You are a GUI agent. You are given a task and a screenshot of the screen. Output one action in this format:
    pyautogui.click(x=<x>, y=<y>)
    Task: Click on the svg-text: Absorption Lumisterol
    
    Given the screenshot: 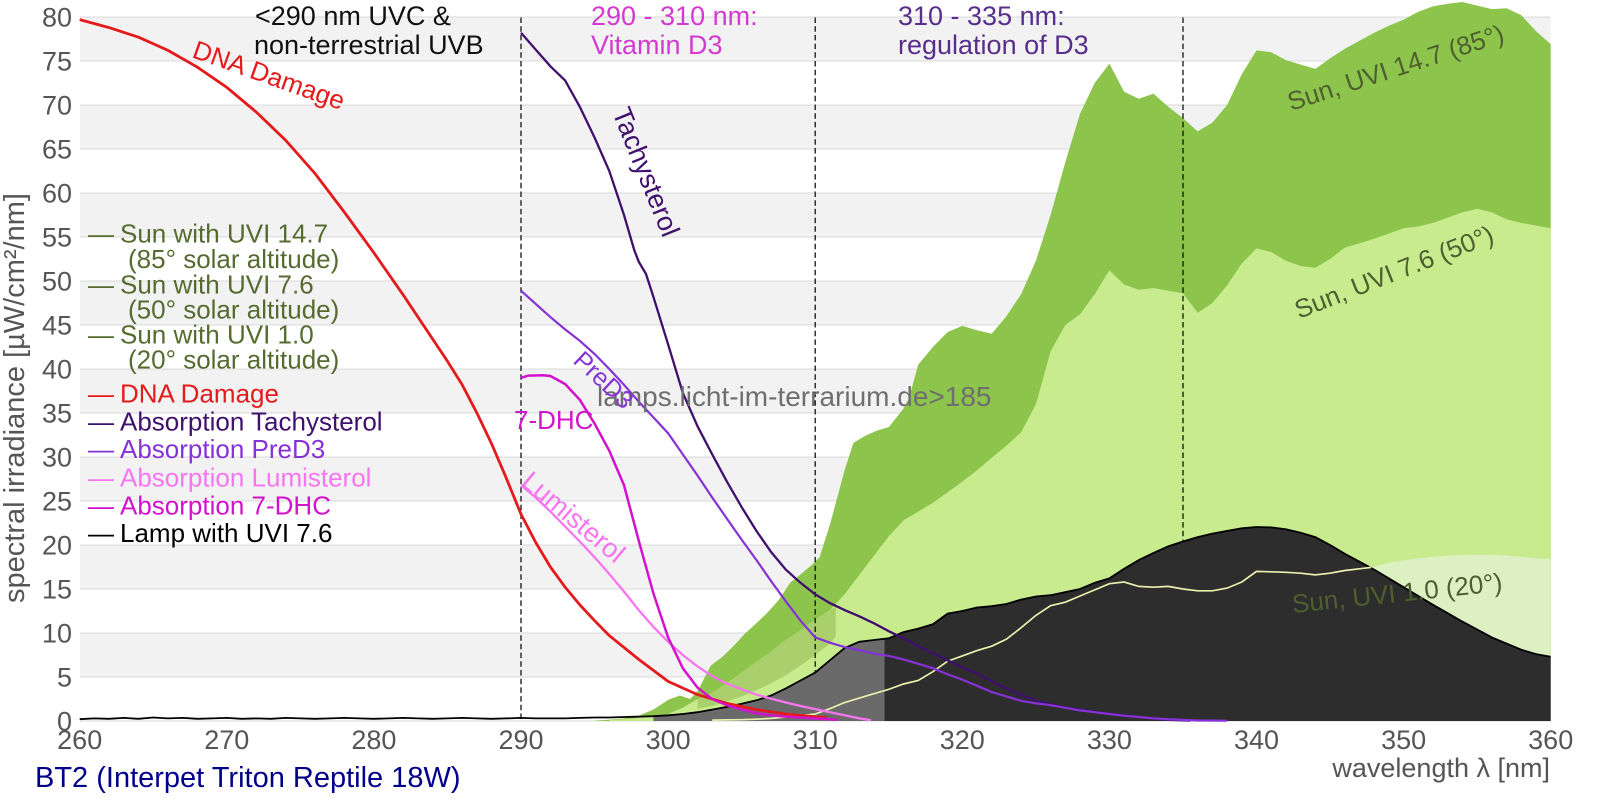 What is the action you would take?
    pyautogui.click(x=245, y=478)
    